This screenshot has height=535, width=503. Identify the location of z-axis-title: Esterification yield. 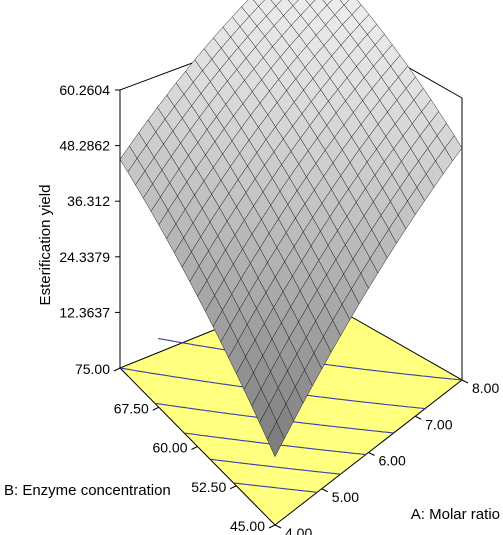
(45, 245).